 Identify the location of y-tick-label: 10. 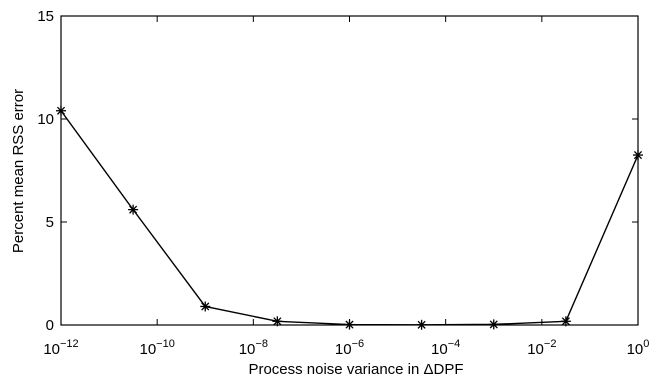
(45, 119).